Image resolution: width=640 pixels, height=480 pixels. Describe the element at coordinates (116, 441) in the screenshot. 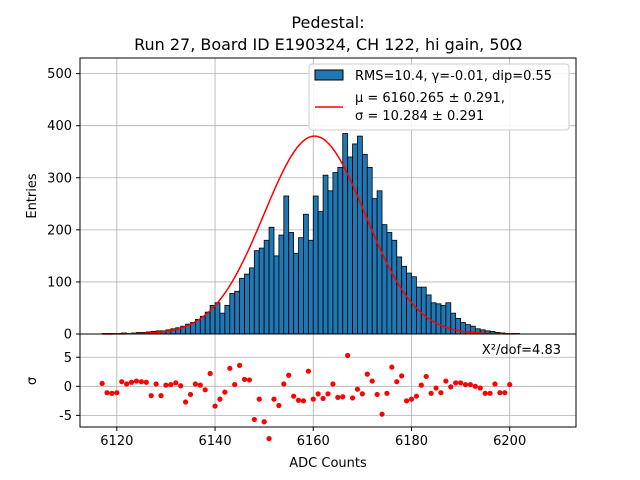

I see `xtick-label-6120: 6120` at that location.